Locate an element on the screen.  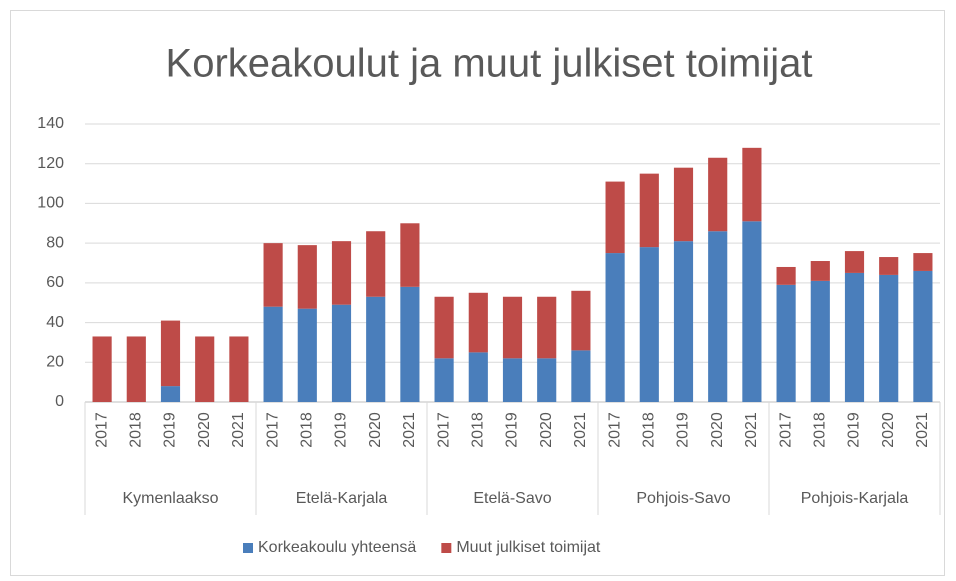
group-label: Pohjois-Karjala is located at coordinates (855, 498).